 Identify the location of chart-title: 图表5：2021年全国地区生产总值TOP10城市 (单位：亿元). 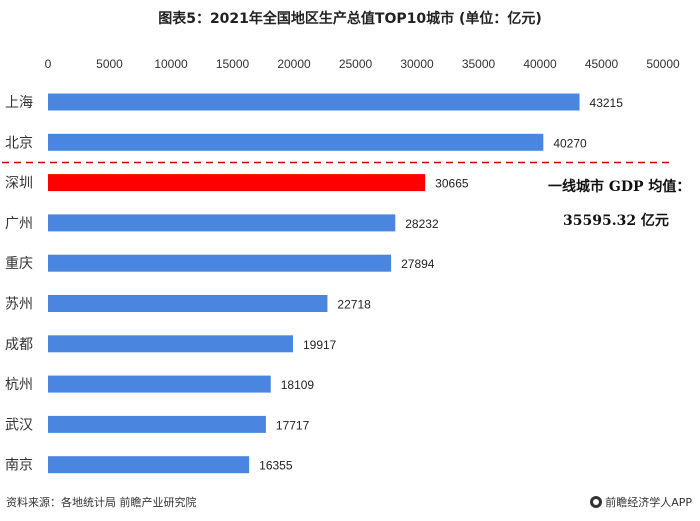
(350, 19).